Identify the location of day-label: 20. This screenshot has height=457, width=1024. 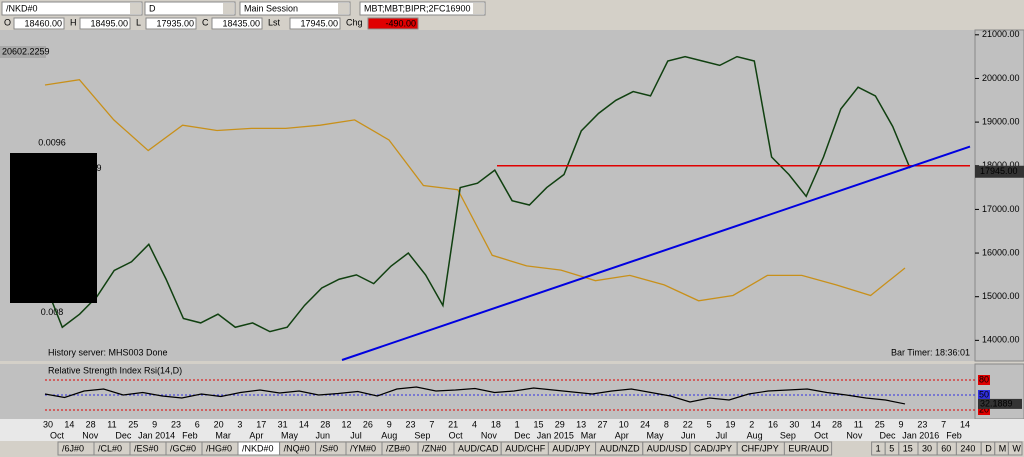
(219, 424).